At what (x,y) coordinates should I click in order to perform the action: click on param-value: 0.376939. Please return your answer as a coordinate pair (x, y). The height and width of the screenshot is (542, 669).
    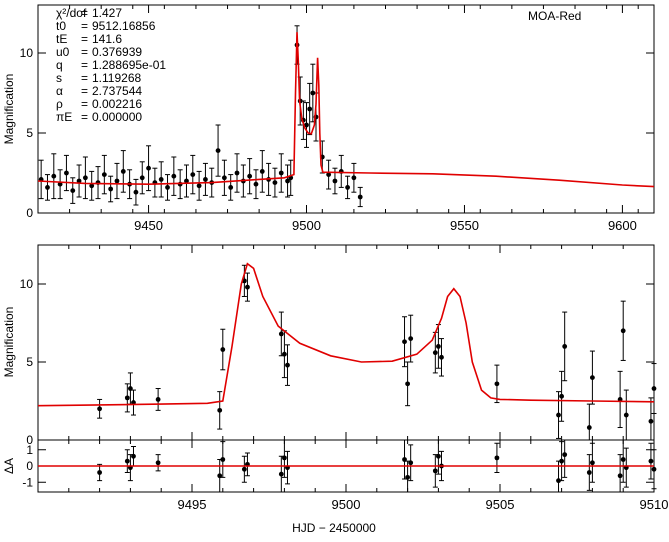
    Looking at the image, I should click on (117, 52).